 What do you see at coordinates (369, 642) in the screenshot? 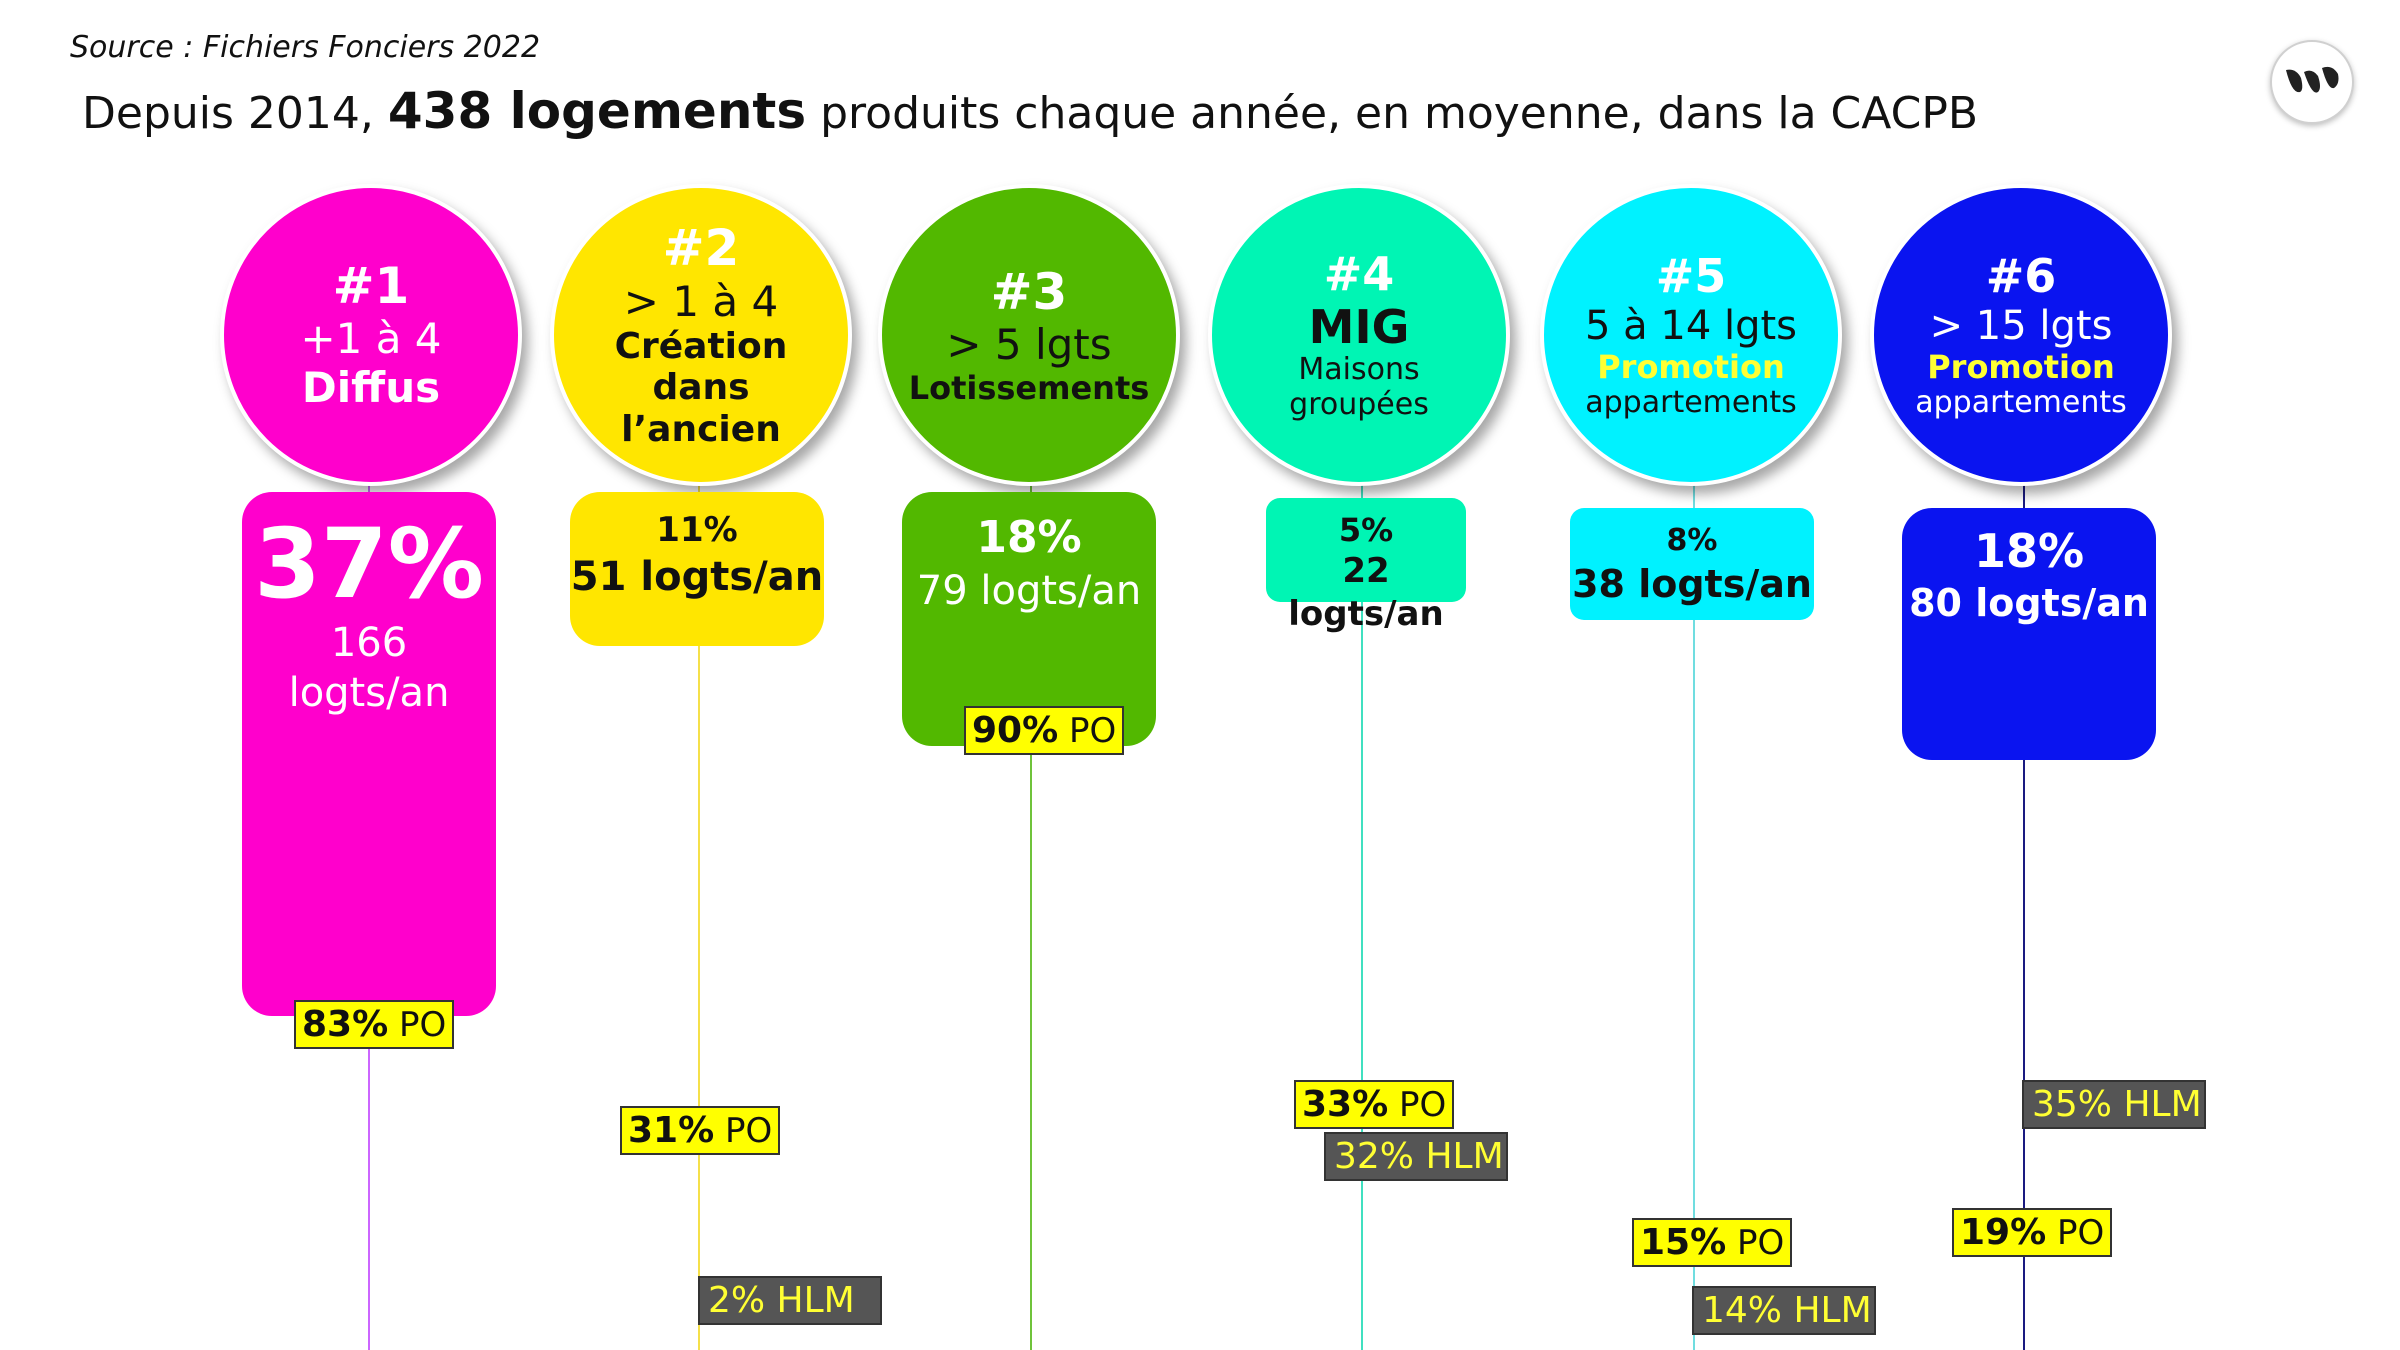
I see `segment-1-count-value: 166` at bounding box center [369, 642].